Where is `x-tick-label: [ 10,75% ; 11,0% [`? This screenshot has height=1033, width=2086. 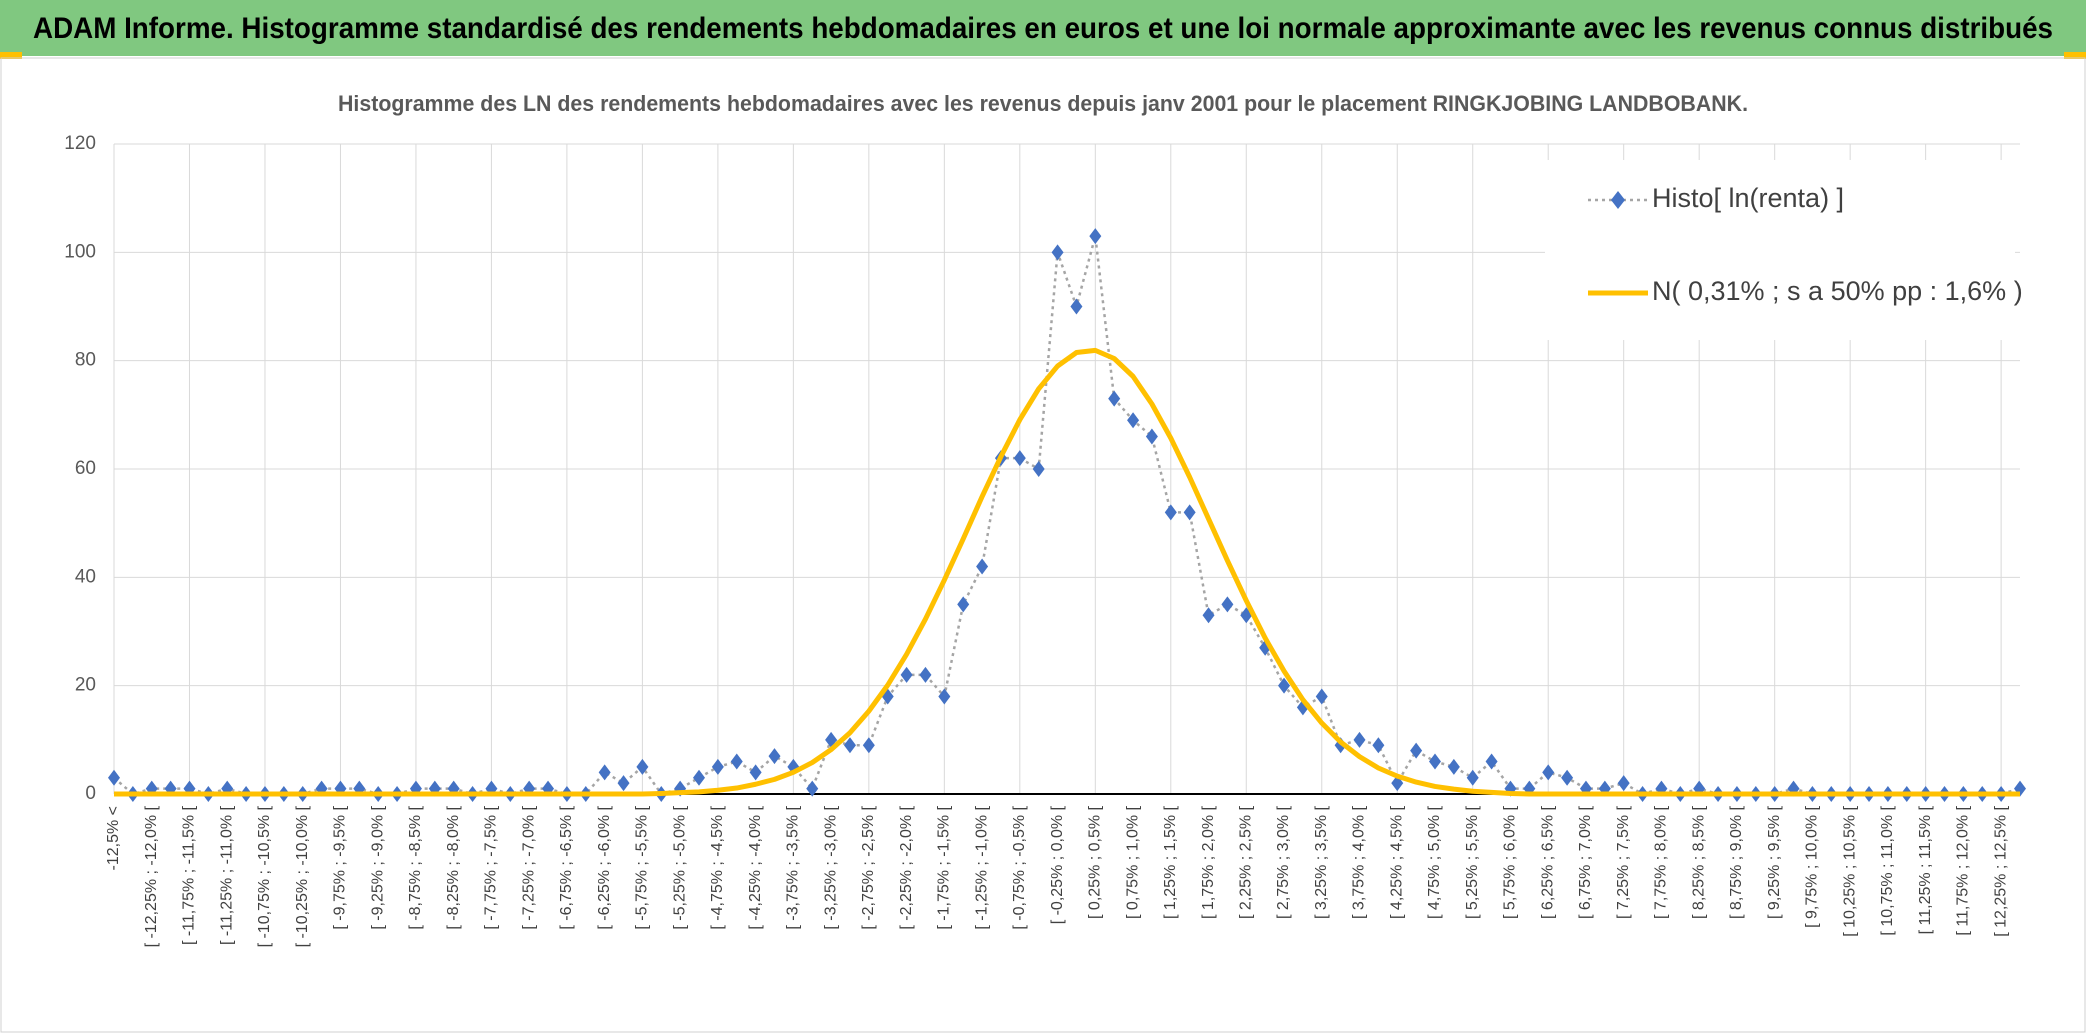 x-tick-label: [ 10,75% ; 11,0% [ is located at coordinates (1887, 870).